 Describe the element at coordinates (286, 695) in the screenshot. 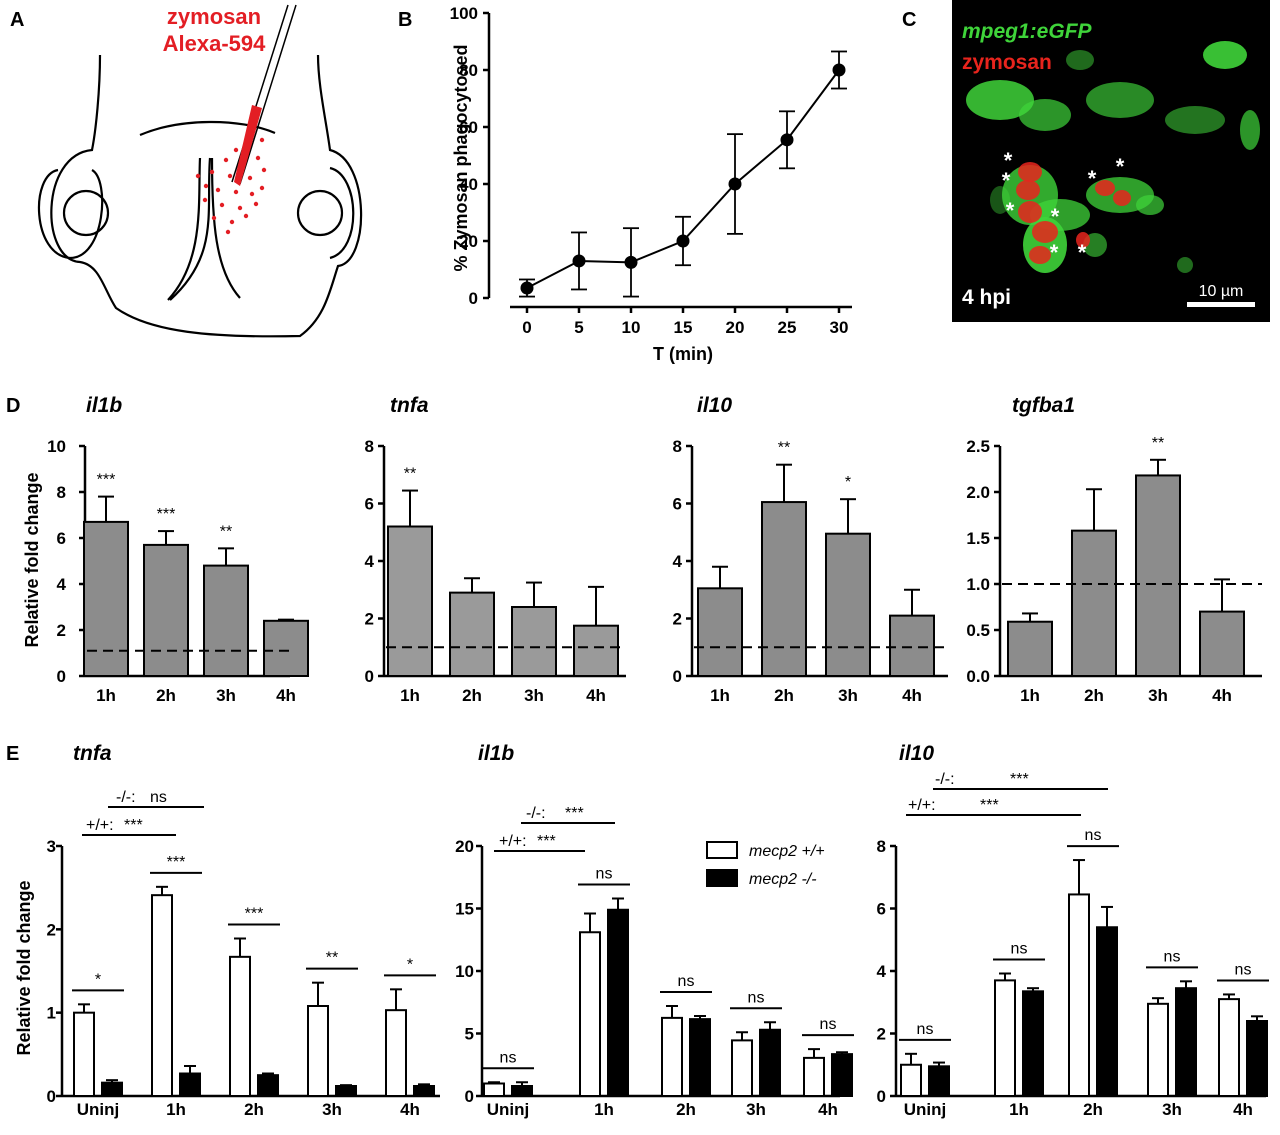

I see `d-x-tick-label: 4h` at that location.